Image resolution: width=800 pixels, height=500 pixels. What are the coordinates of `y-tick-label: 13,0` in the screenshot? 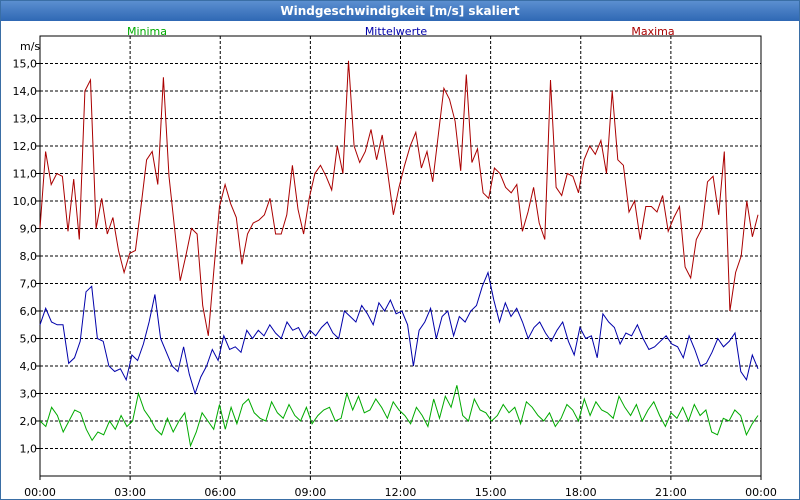 It's located at (25, 119).